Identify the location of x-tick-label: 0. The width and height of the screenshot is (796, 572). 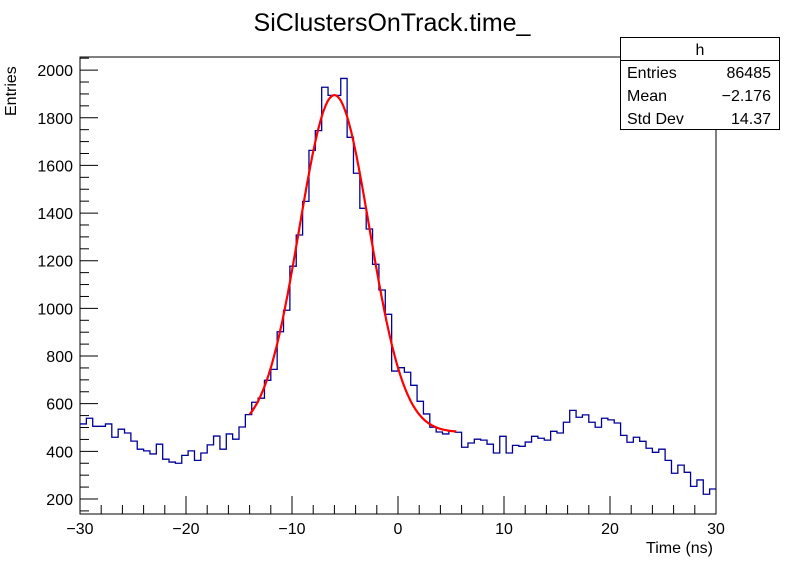
(398, 529).